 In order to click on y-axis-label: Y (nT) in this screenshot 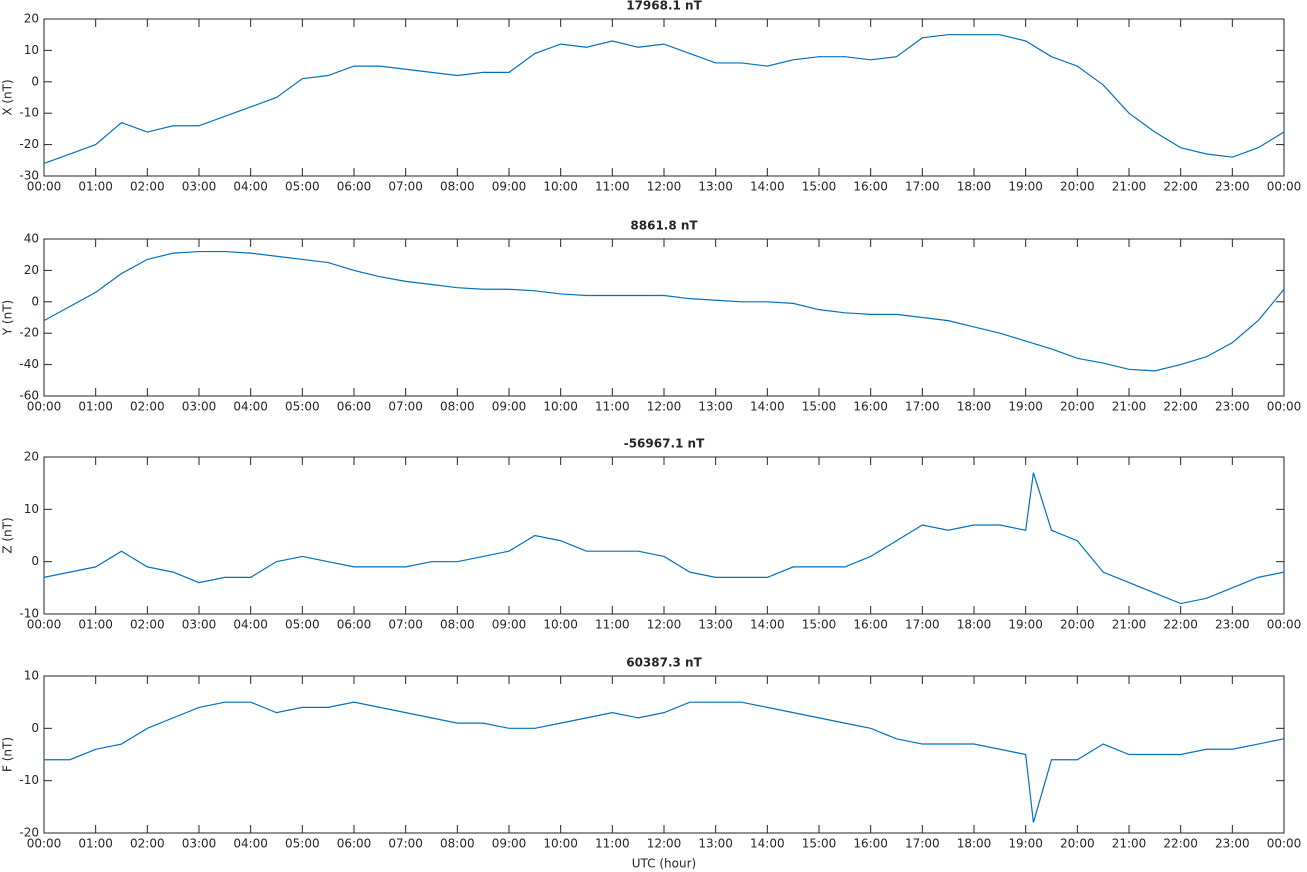, I will do `click(8, 318)`.